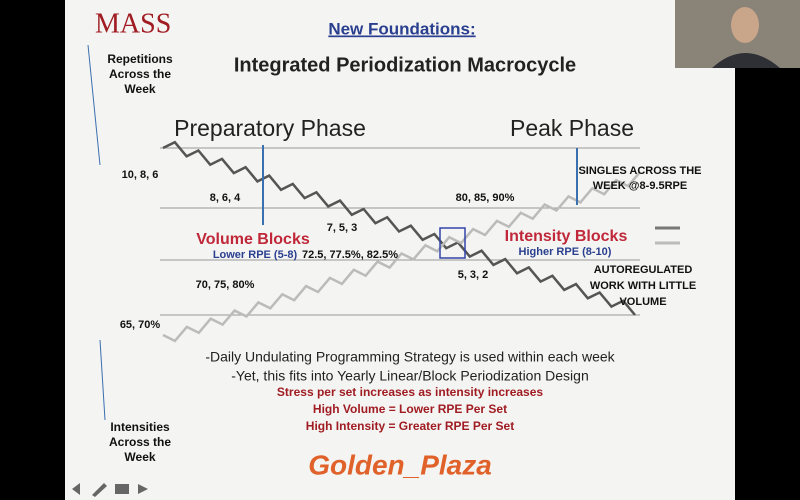 The width and height of the screenshot is (800, 500). Describe the element at coordinates (350, 255) in the screenshot. I see `label: 72.5, 77.5%, 82.5%` at that location.